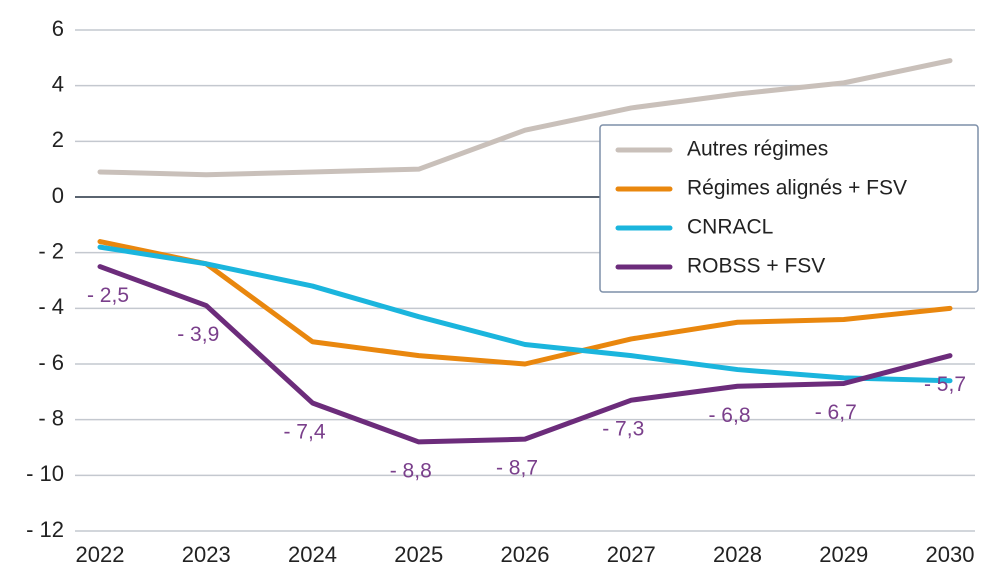 The image size is (983, 571). What do you see at coordinates (945, 384) in the screenshot?
I see `data-label: - 5,7` at bounding box center [945, 384].